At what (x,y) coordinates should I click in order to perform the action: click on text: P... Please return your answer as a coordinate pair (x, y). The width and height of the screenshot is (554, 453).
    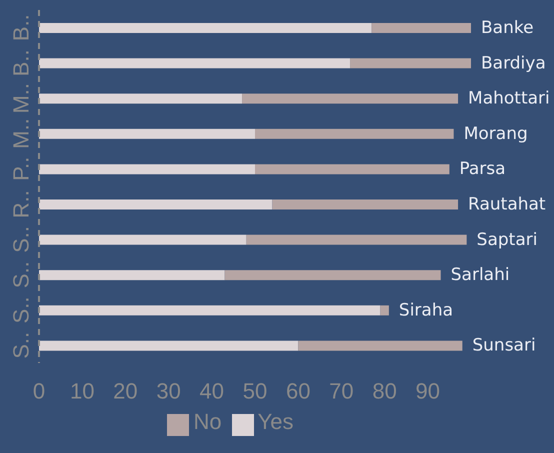
    Looking at the image, I should click on (21, 168).